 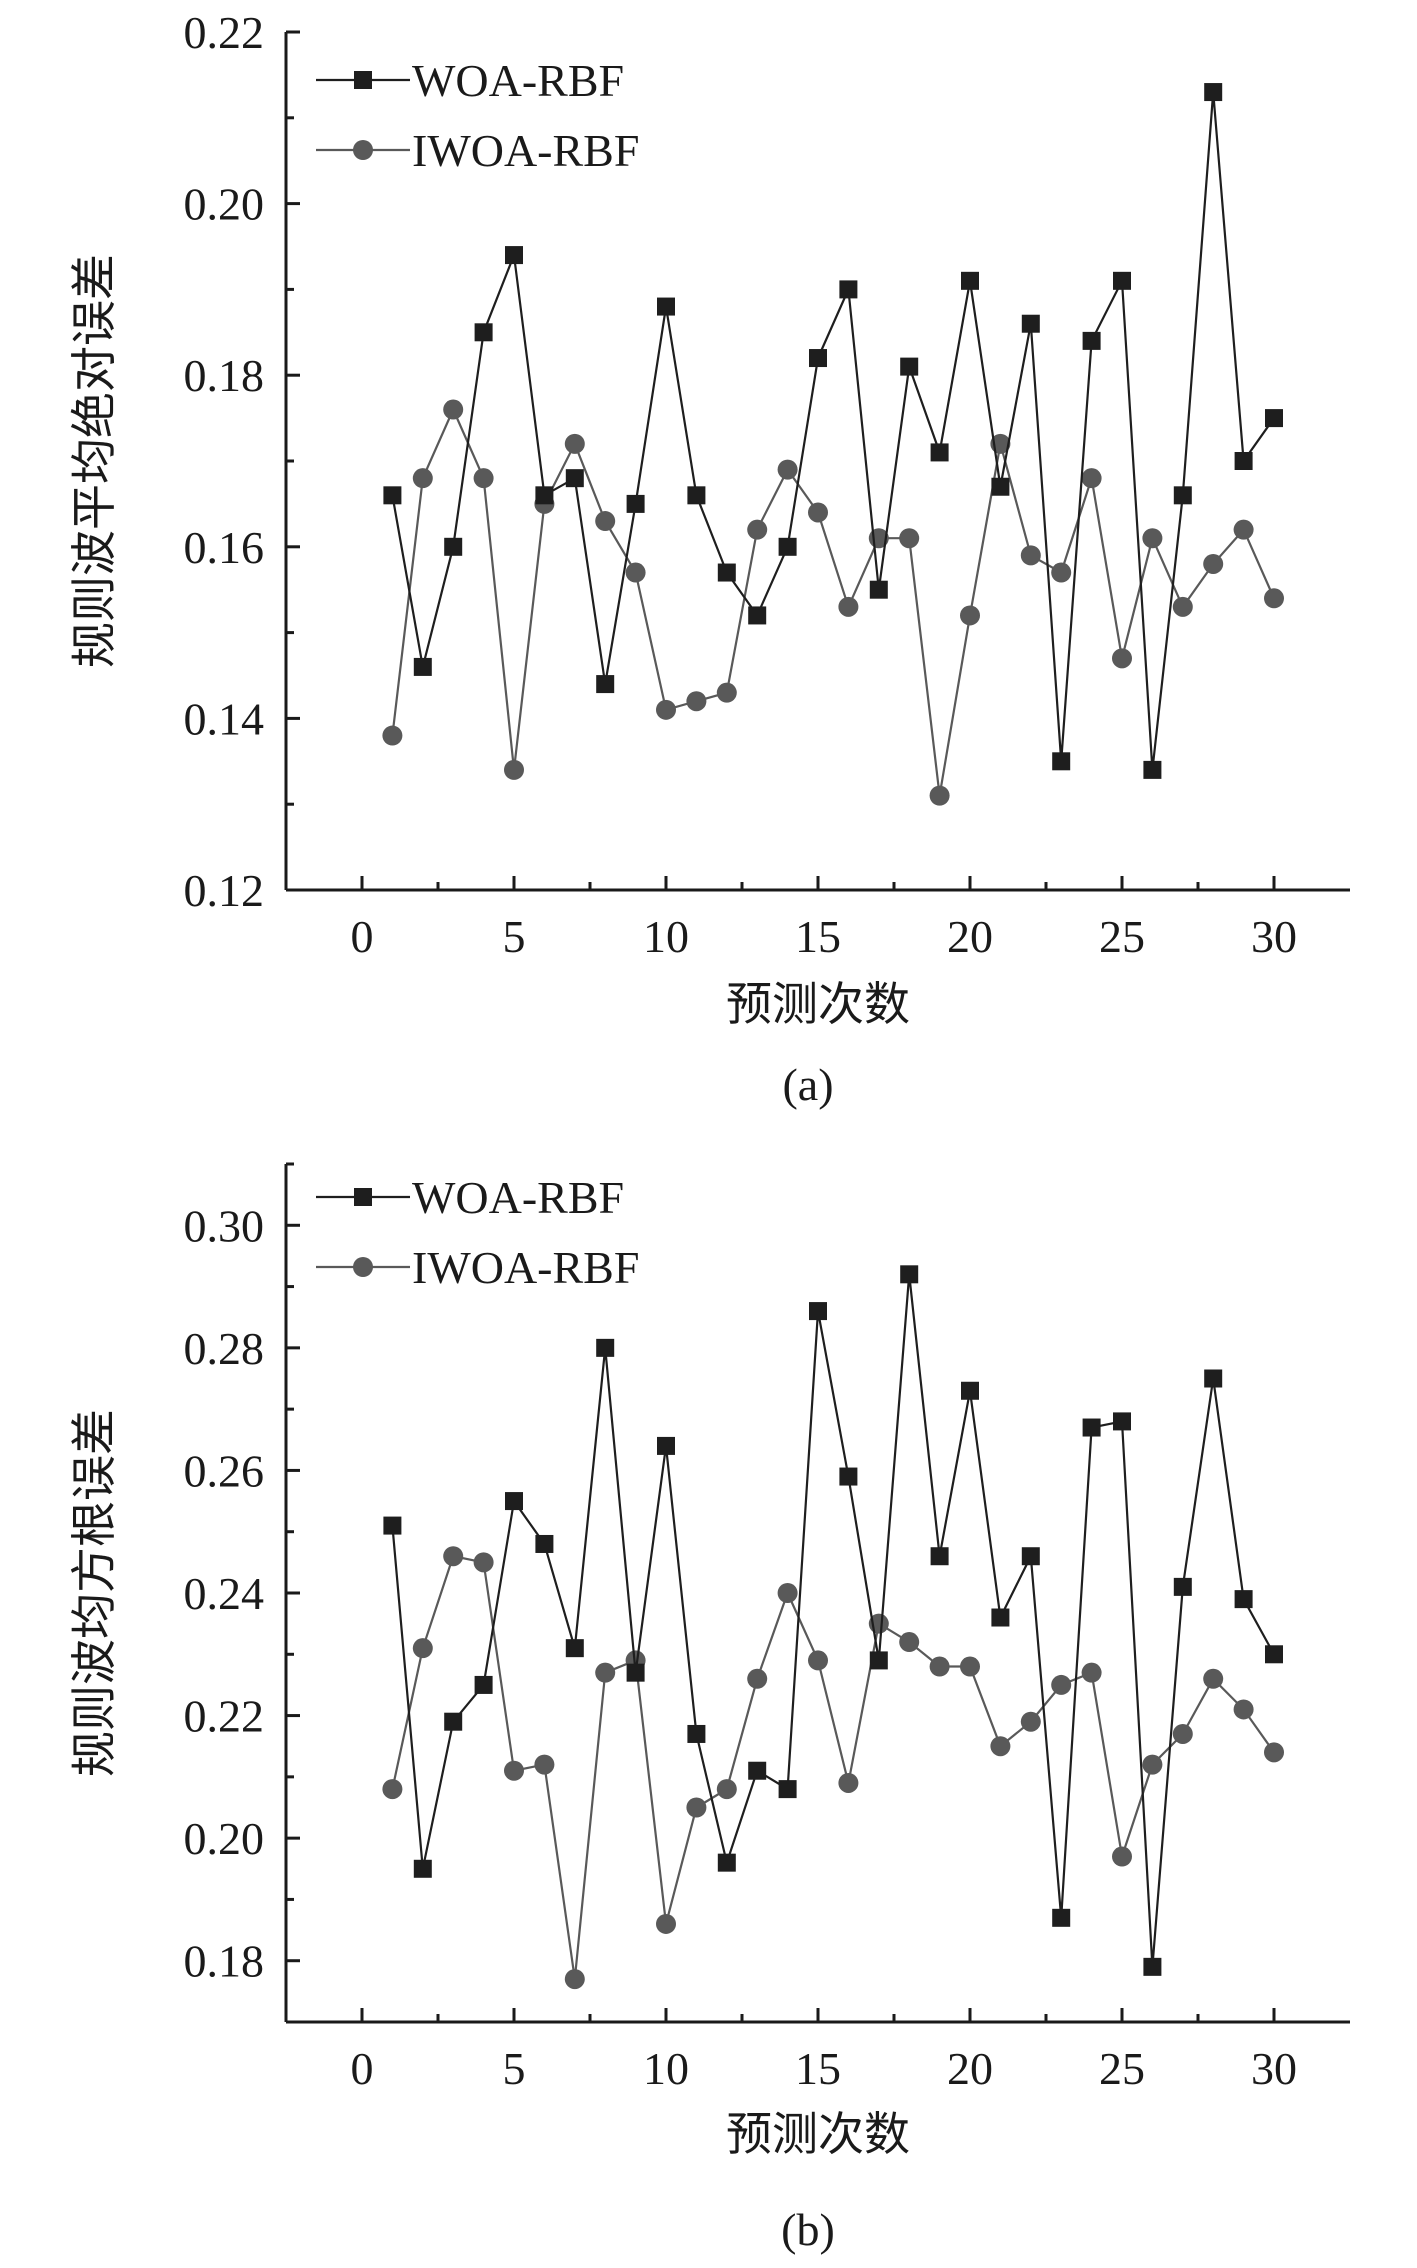 What do you see at coordinates (94, 461) in the screenshot?
I see `y-axis-title: 规则波平均绝对误差` at bounding box center [94, 461].